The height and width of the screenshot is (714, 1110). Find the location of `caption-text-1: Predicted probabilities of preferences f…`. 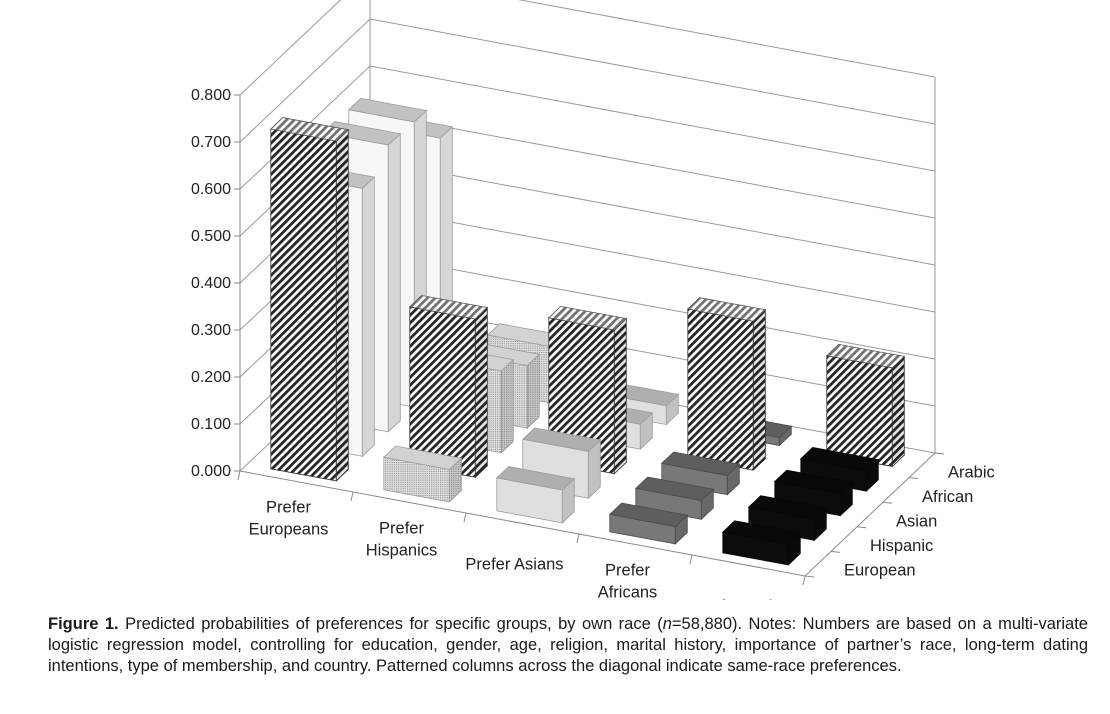

caption-text-1: Predicted probabilities of preferences f… is located at coordinates (390, 624).